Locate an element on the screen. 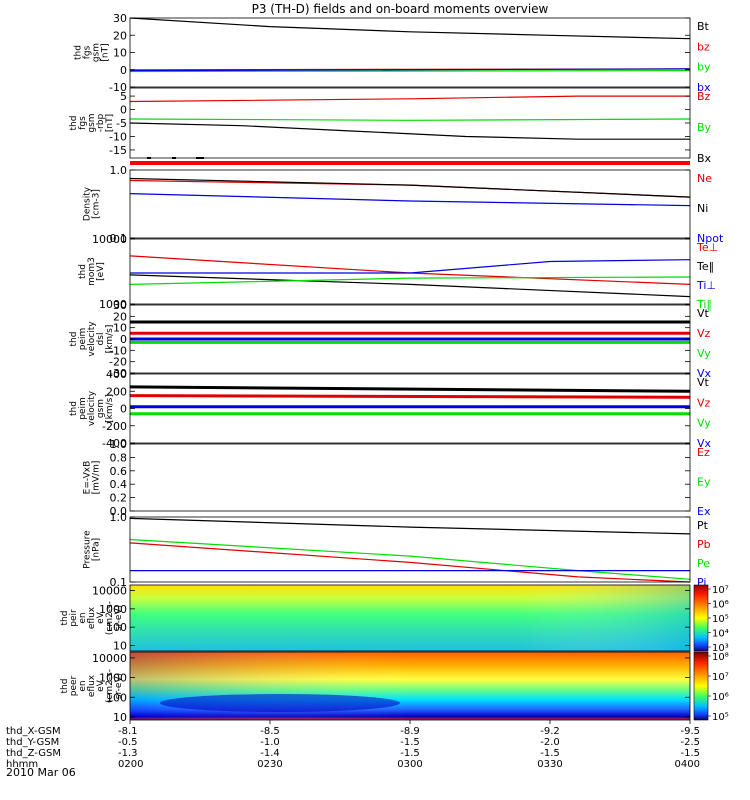  series-line-bx is located at coordinates (410, 70).